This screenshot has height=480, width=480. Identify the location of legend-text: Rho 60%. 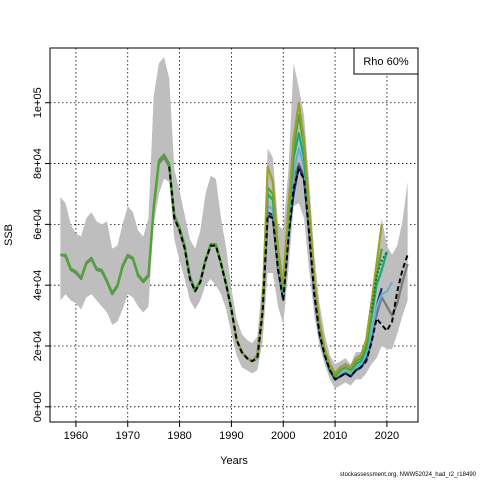
(385, 62).